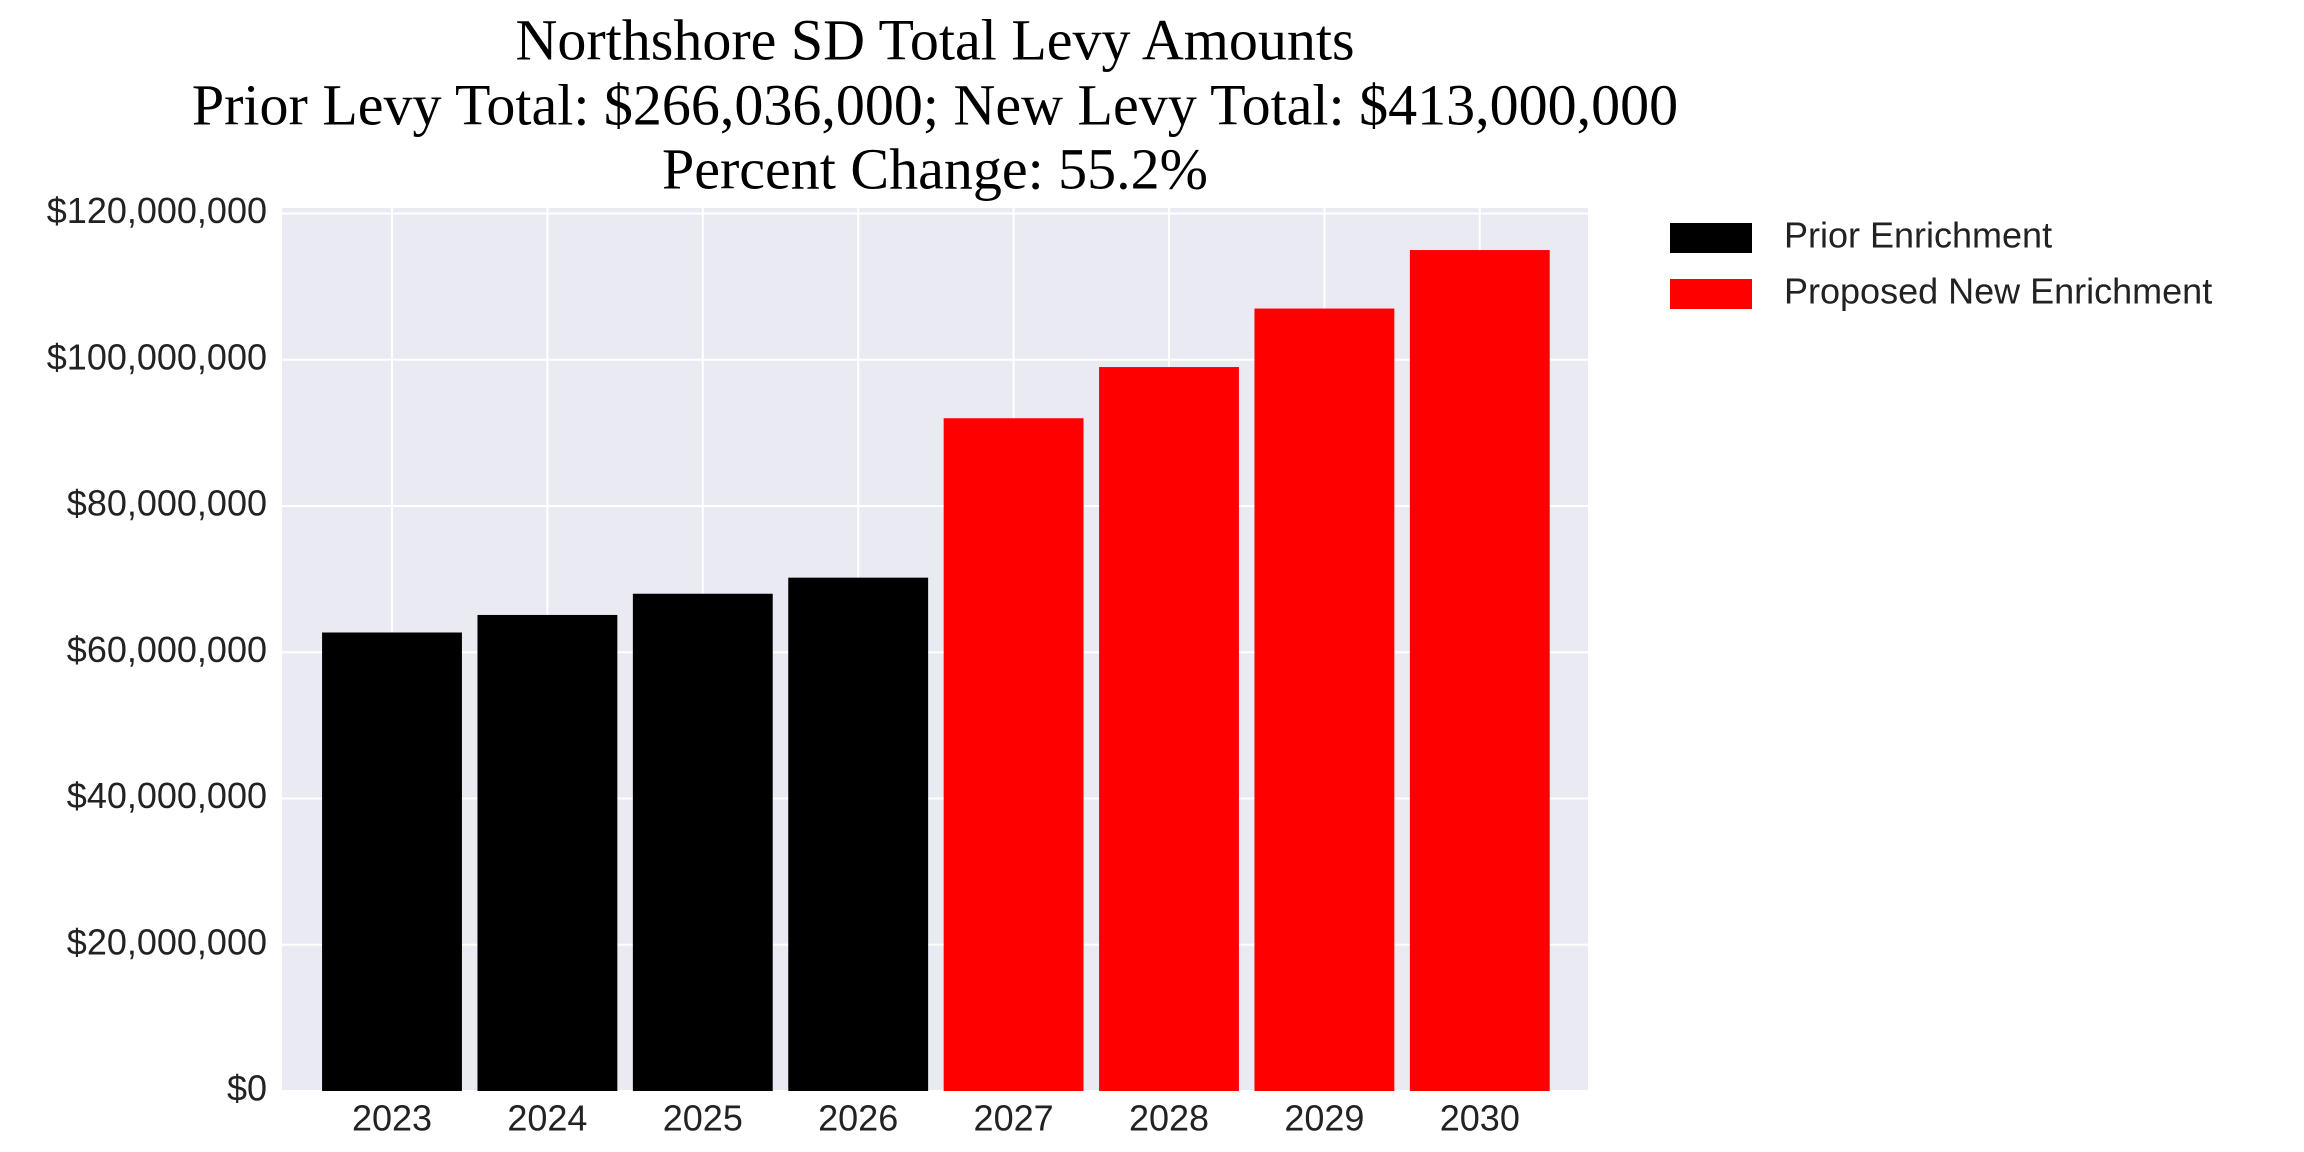 Image resolution: width=2304 pixels, height=1152 pixels. I want to click on x-tick-label: 2024, so click(547, 1118).